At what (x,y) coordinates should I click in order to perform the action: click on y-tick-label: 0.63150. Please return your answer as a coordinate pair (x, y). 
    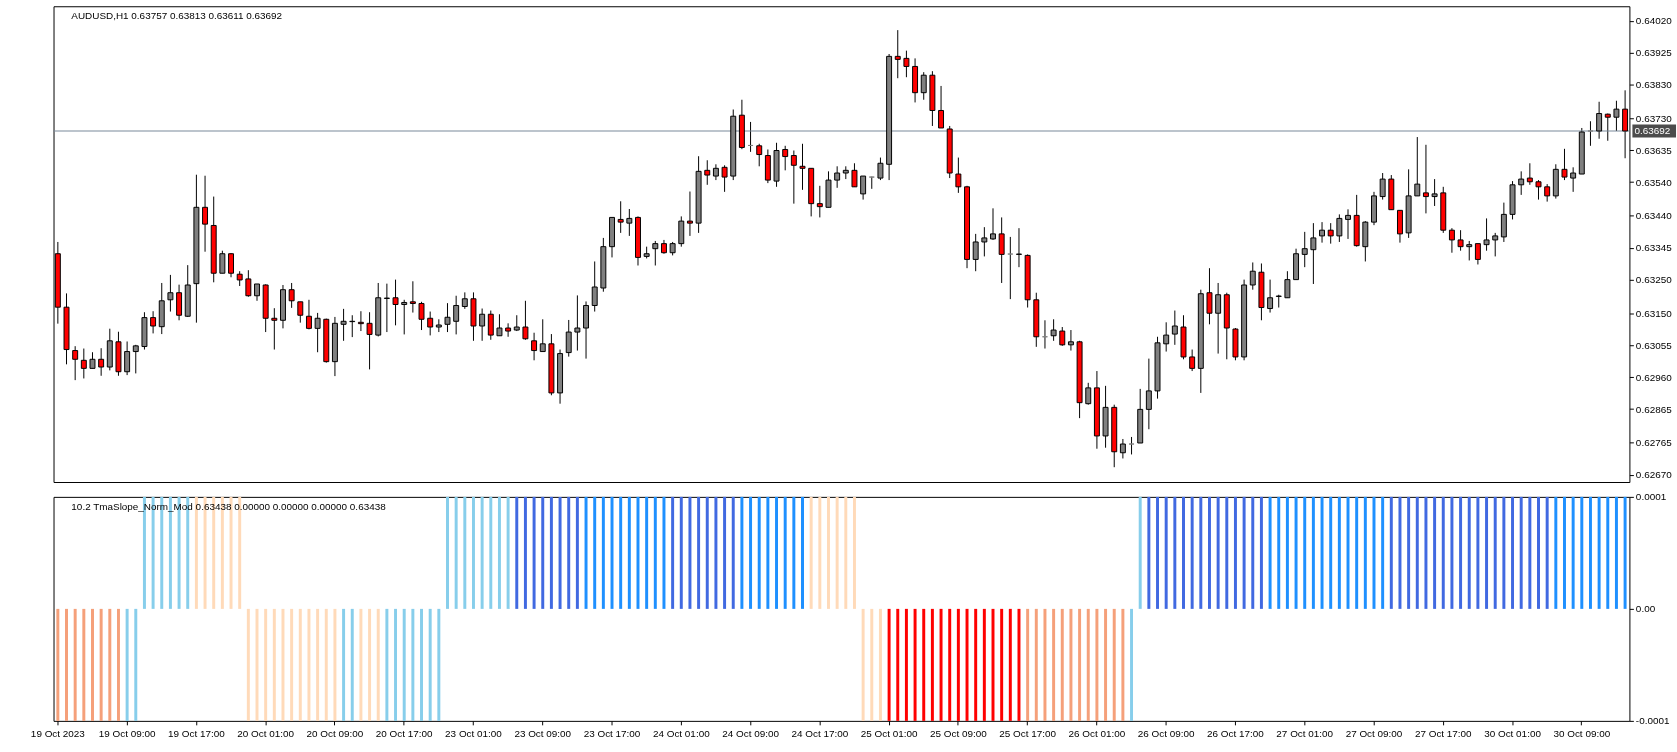
    Looking at the image, I should click on (1654, 313).